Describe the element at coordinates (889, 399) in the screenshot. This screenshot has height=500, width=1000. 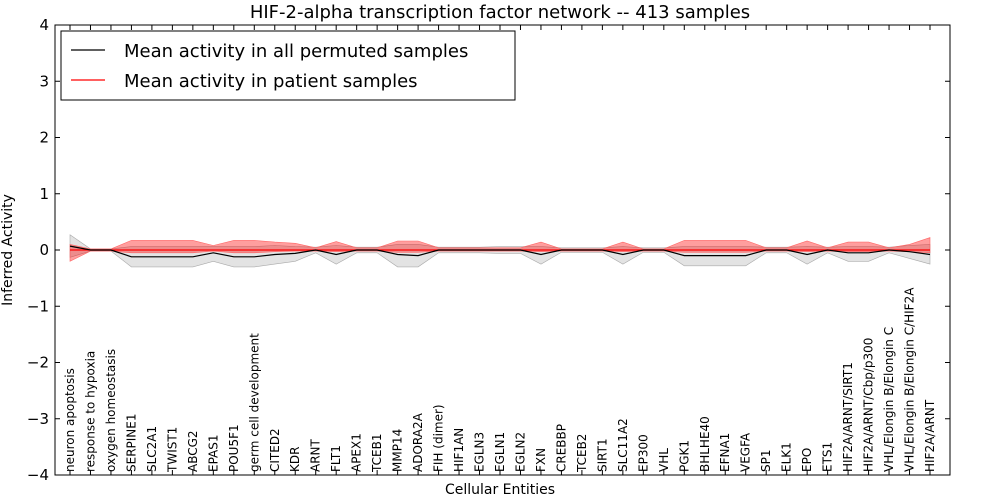
I see `x-tick-label: VHL/Elongin B/Elongin C` at that location.